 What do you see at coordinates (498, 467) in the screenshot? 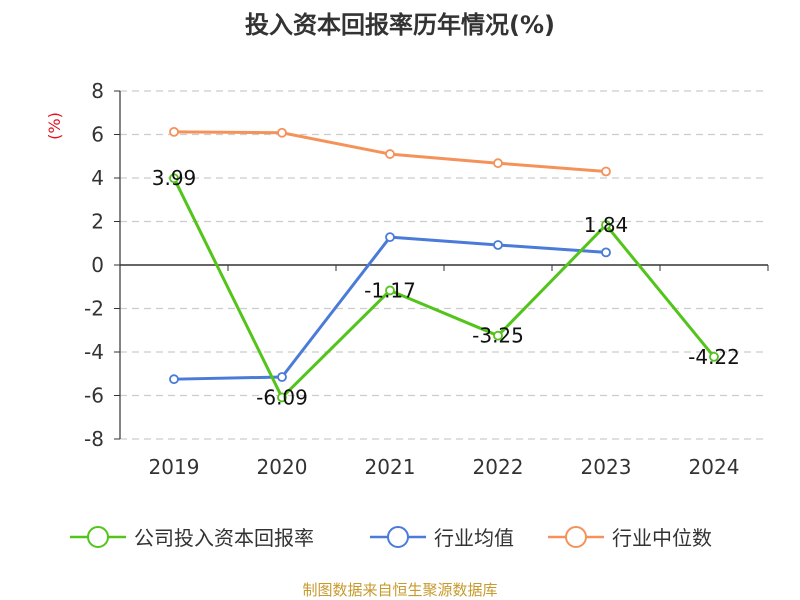
I see `x-tick-label: 2022` at bounding box center [498, 467].